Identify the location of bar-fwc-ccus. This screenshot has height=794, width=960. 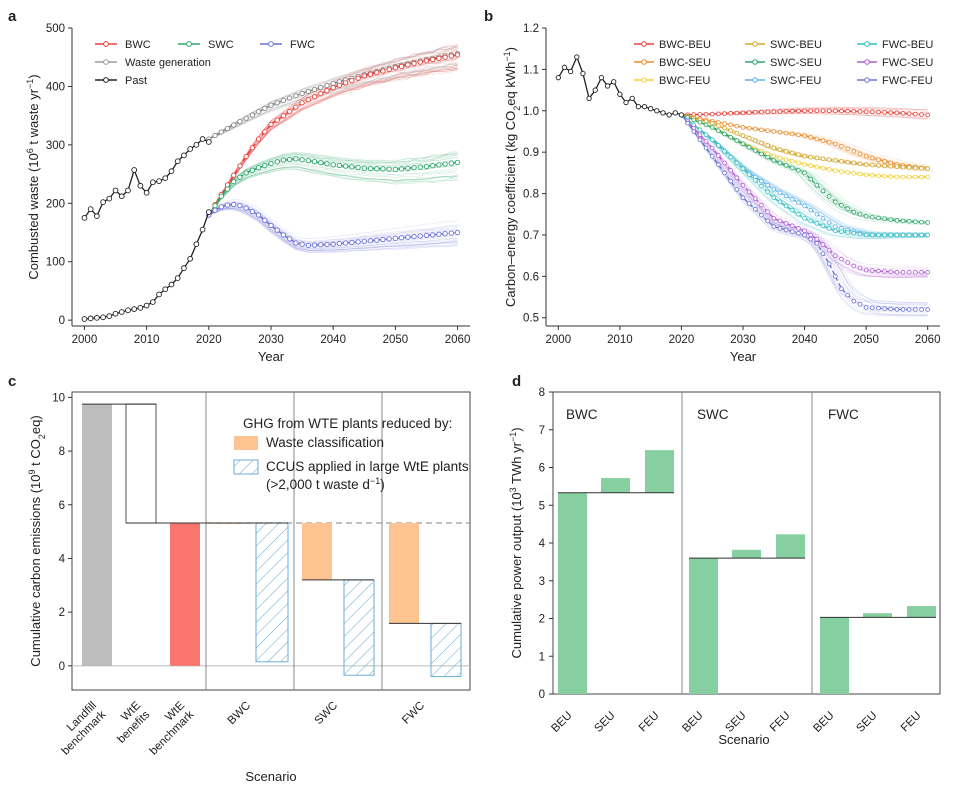
(446, 650).